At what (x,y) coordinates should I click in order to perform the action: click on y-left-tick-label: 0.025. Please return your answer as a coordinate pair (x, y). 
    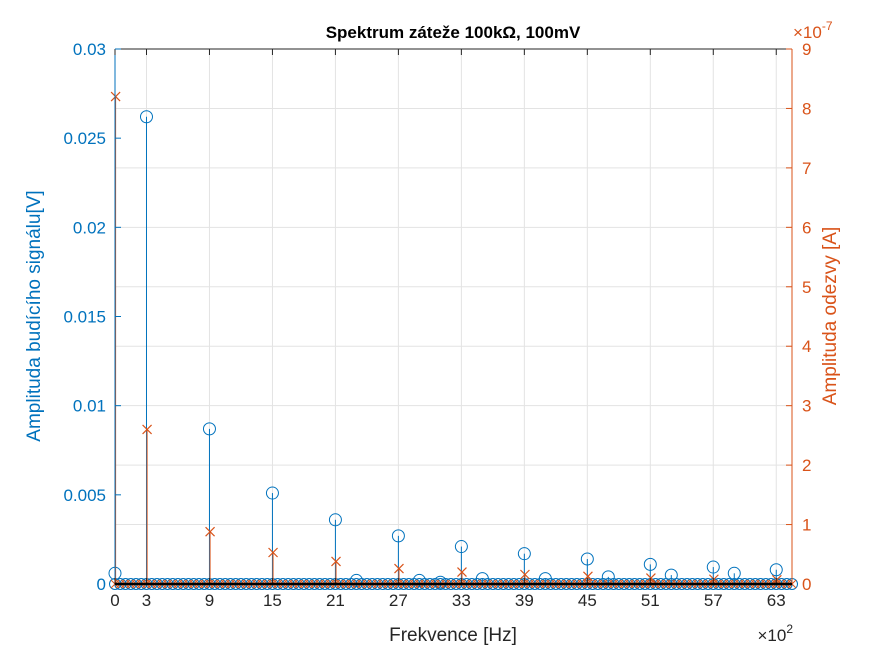
    Looking at the image, I should click on (84, 138).